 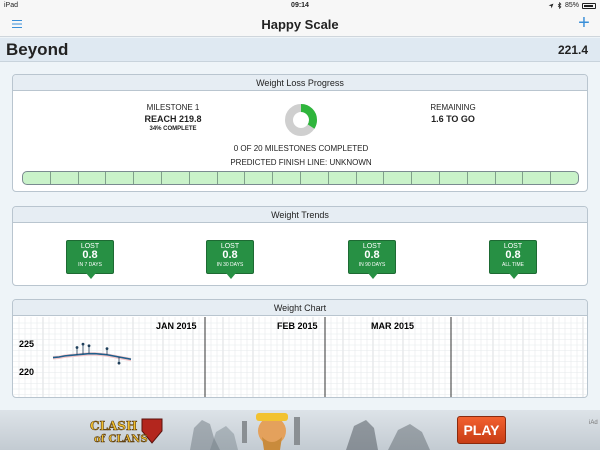 I want to click on trend-card: LOST 0.8 IN 7 DAYS, so click(x=90, y=259).